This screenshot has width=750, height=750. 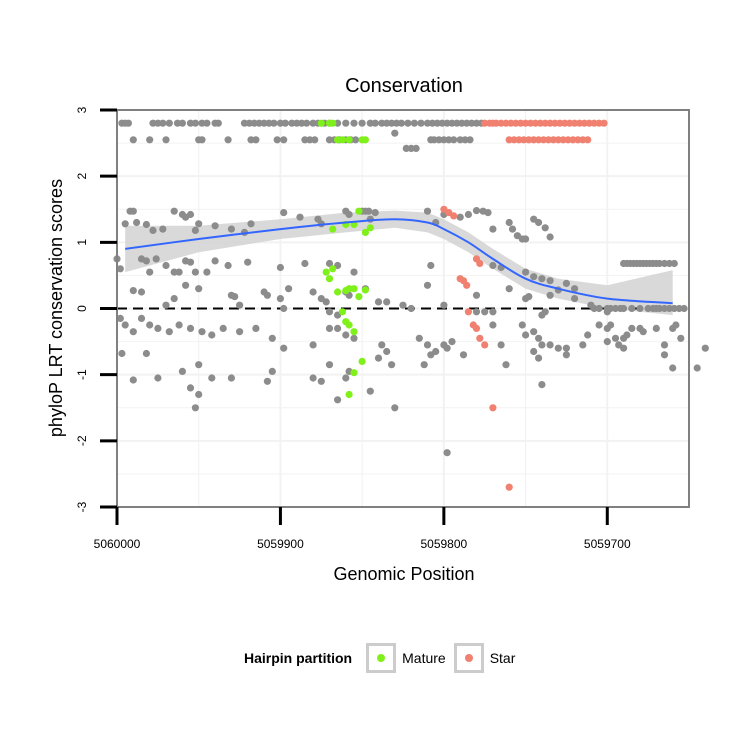 I want to click on y-tick-label: 1, so click(x=82, y=242).